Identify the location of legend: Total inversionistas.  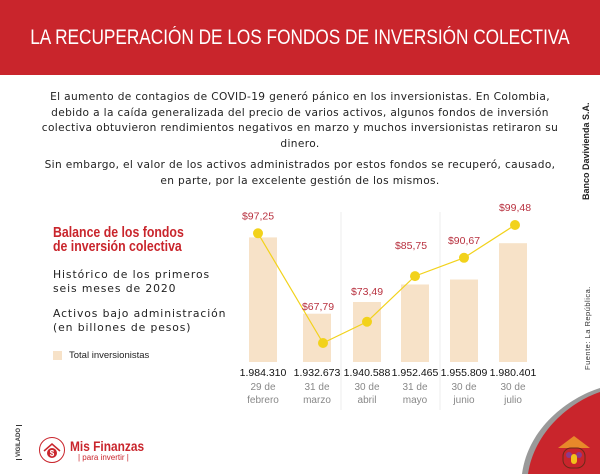
(101, 355).